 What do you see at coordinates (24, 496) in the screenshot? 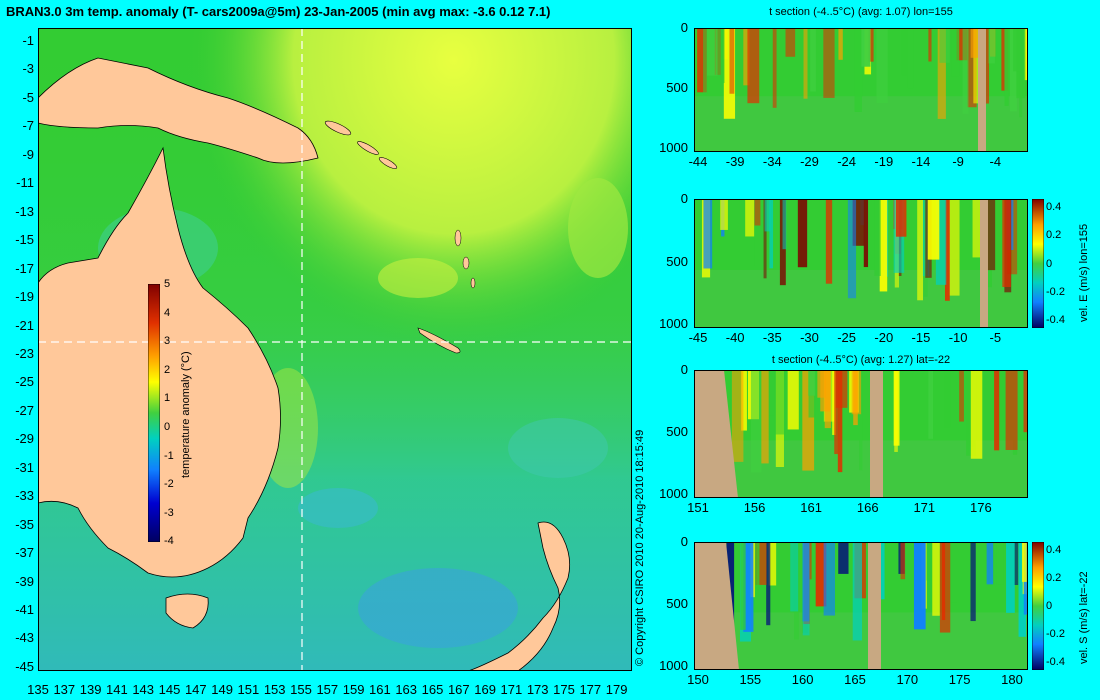
I see `lat-tick-label: -33` at bounding box center [24, 496].